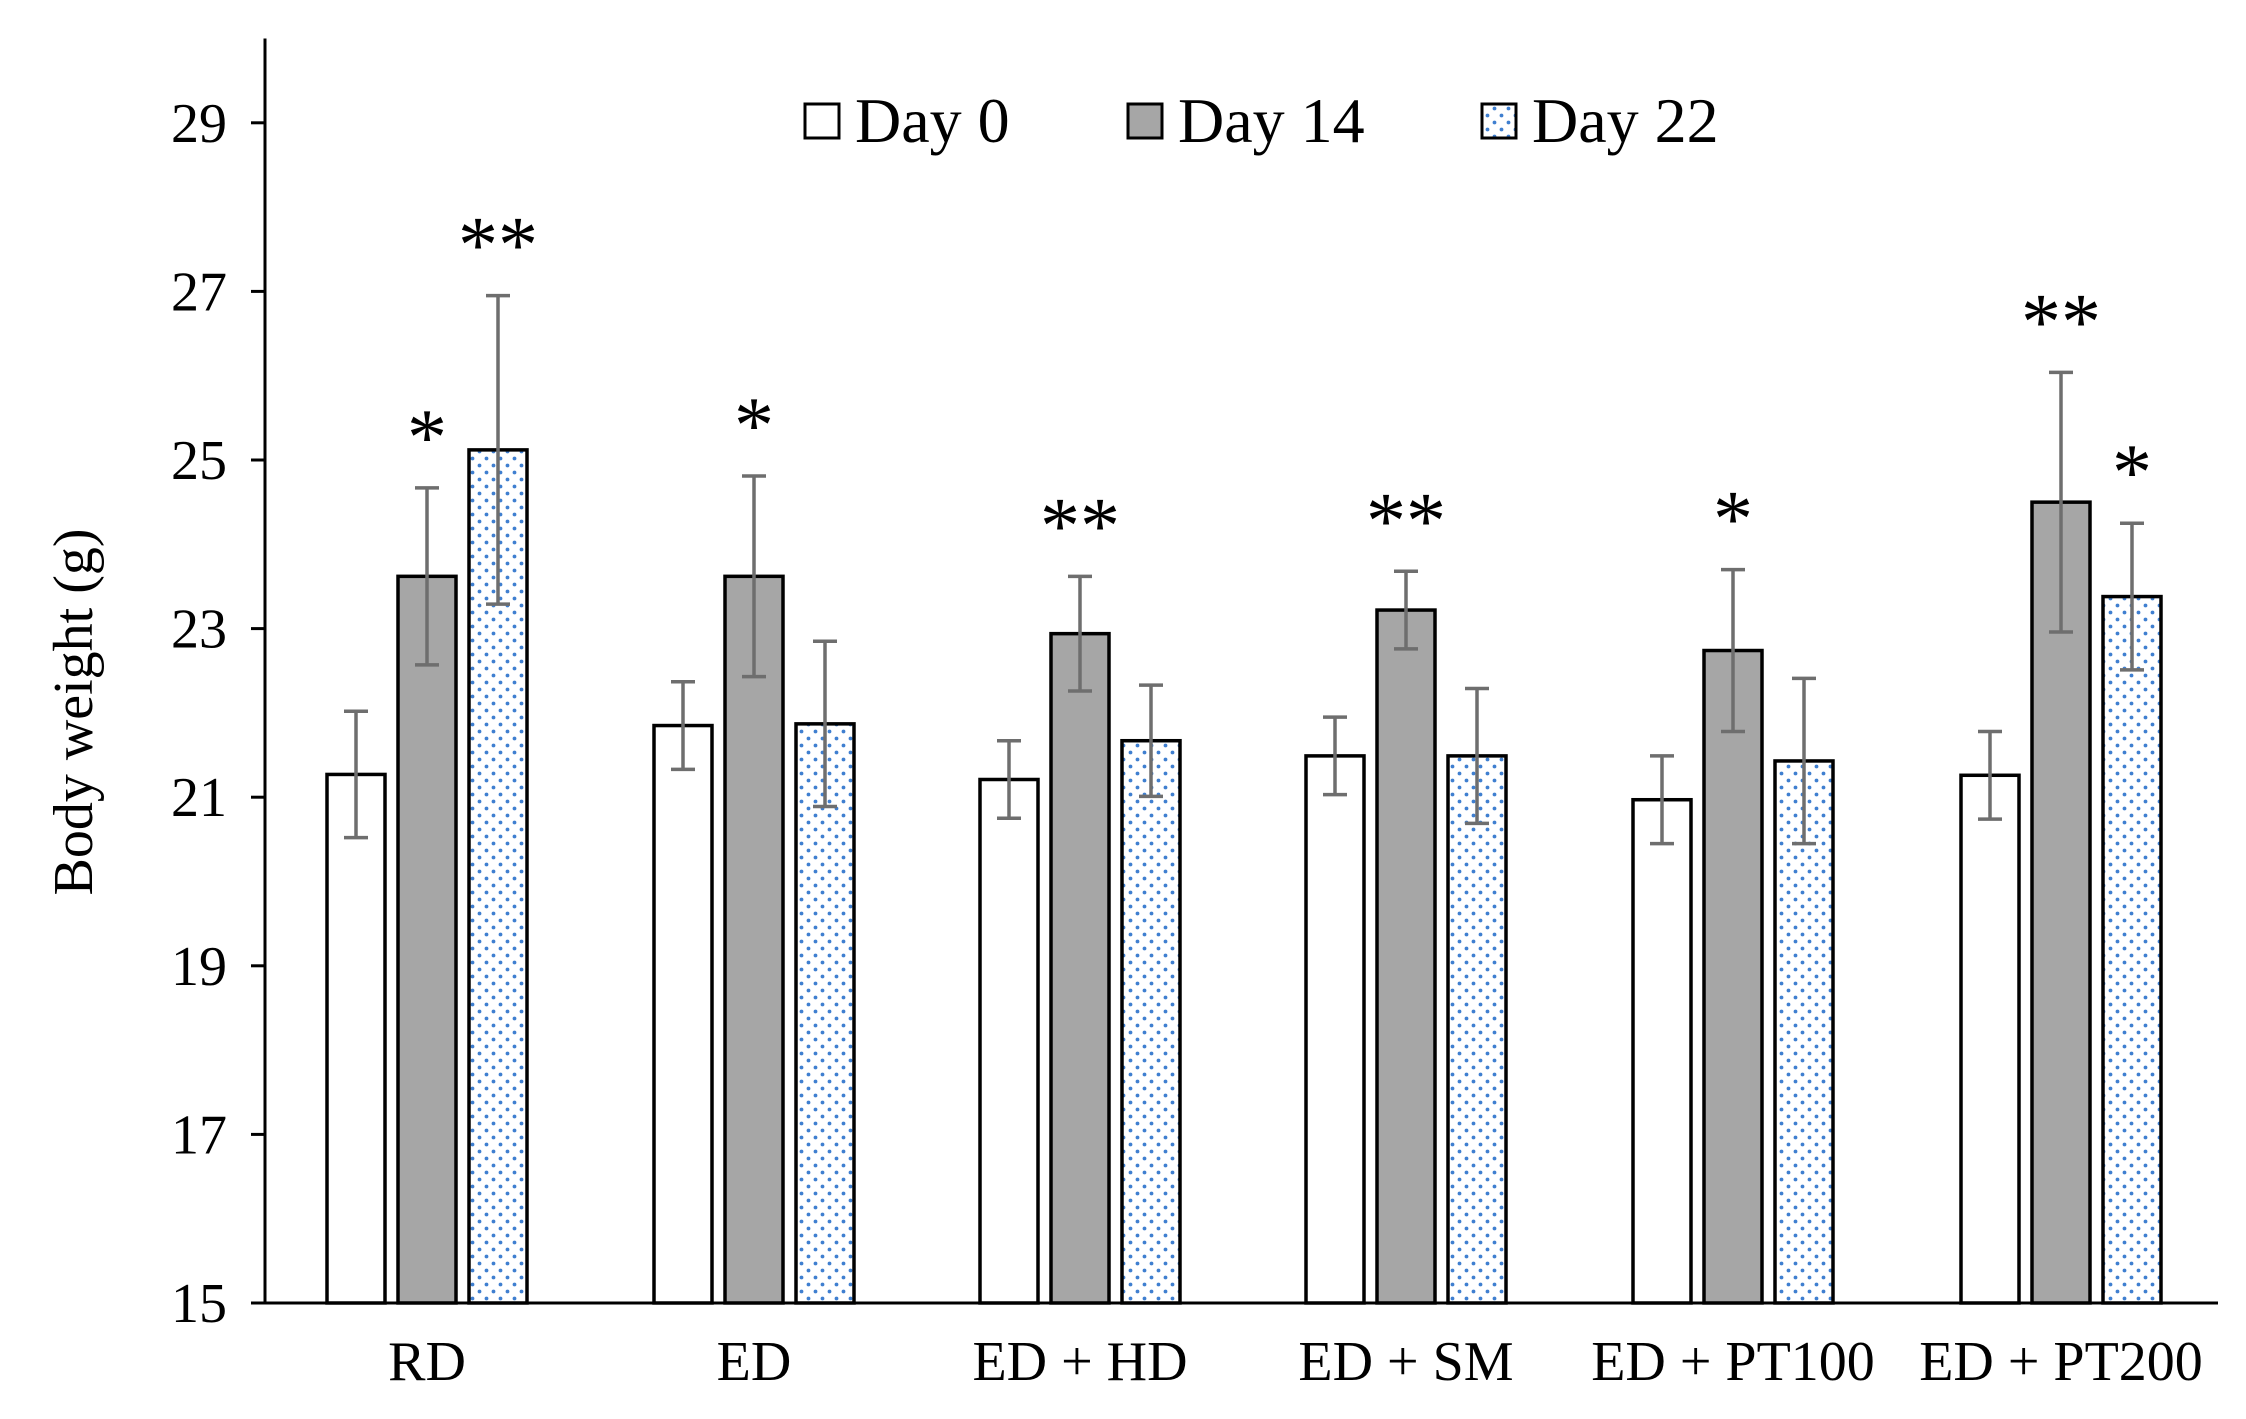 This screenshot has width=2246, height=1419. What do you see at coordinates (218, 714) in the screenshot?
I see `y-axis-ticks: 15 17 19 21 23 25 27 29` at bounding box center [218, 714].